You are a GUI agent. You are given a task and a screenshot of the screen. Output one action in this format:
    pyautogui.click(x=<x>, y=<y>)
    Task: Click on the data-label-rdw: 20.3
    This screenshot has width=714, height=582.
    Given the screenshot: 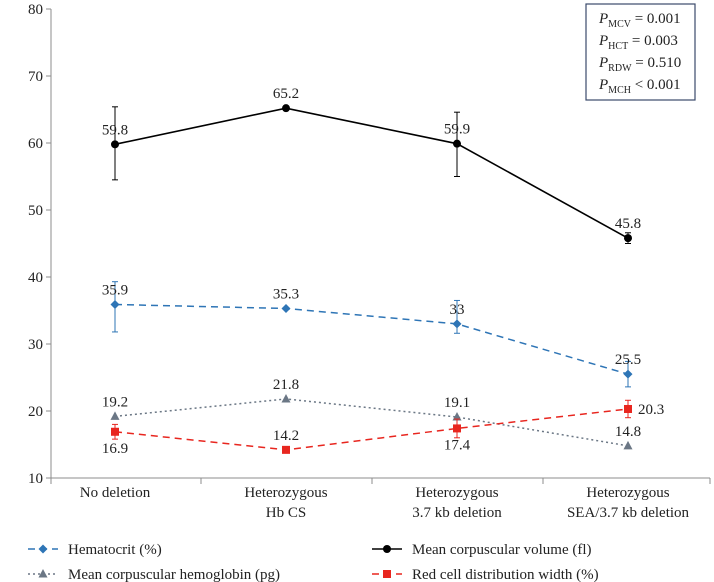 What is the action you would take?
    pyautogui.click(x=651, y=410)
    